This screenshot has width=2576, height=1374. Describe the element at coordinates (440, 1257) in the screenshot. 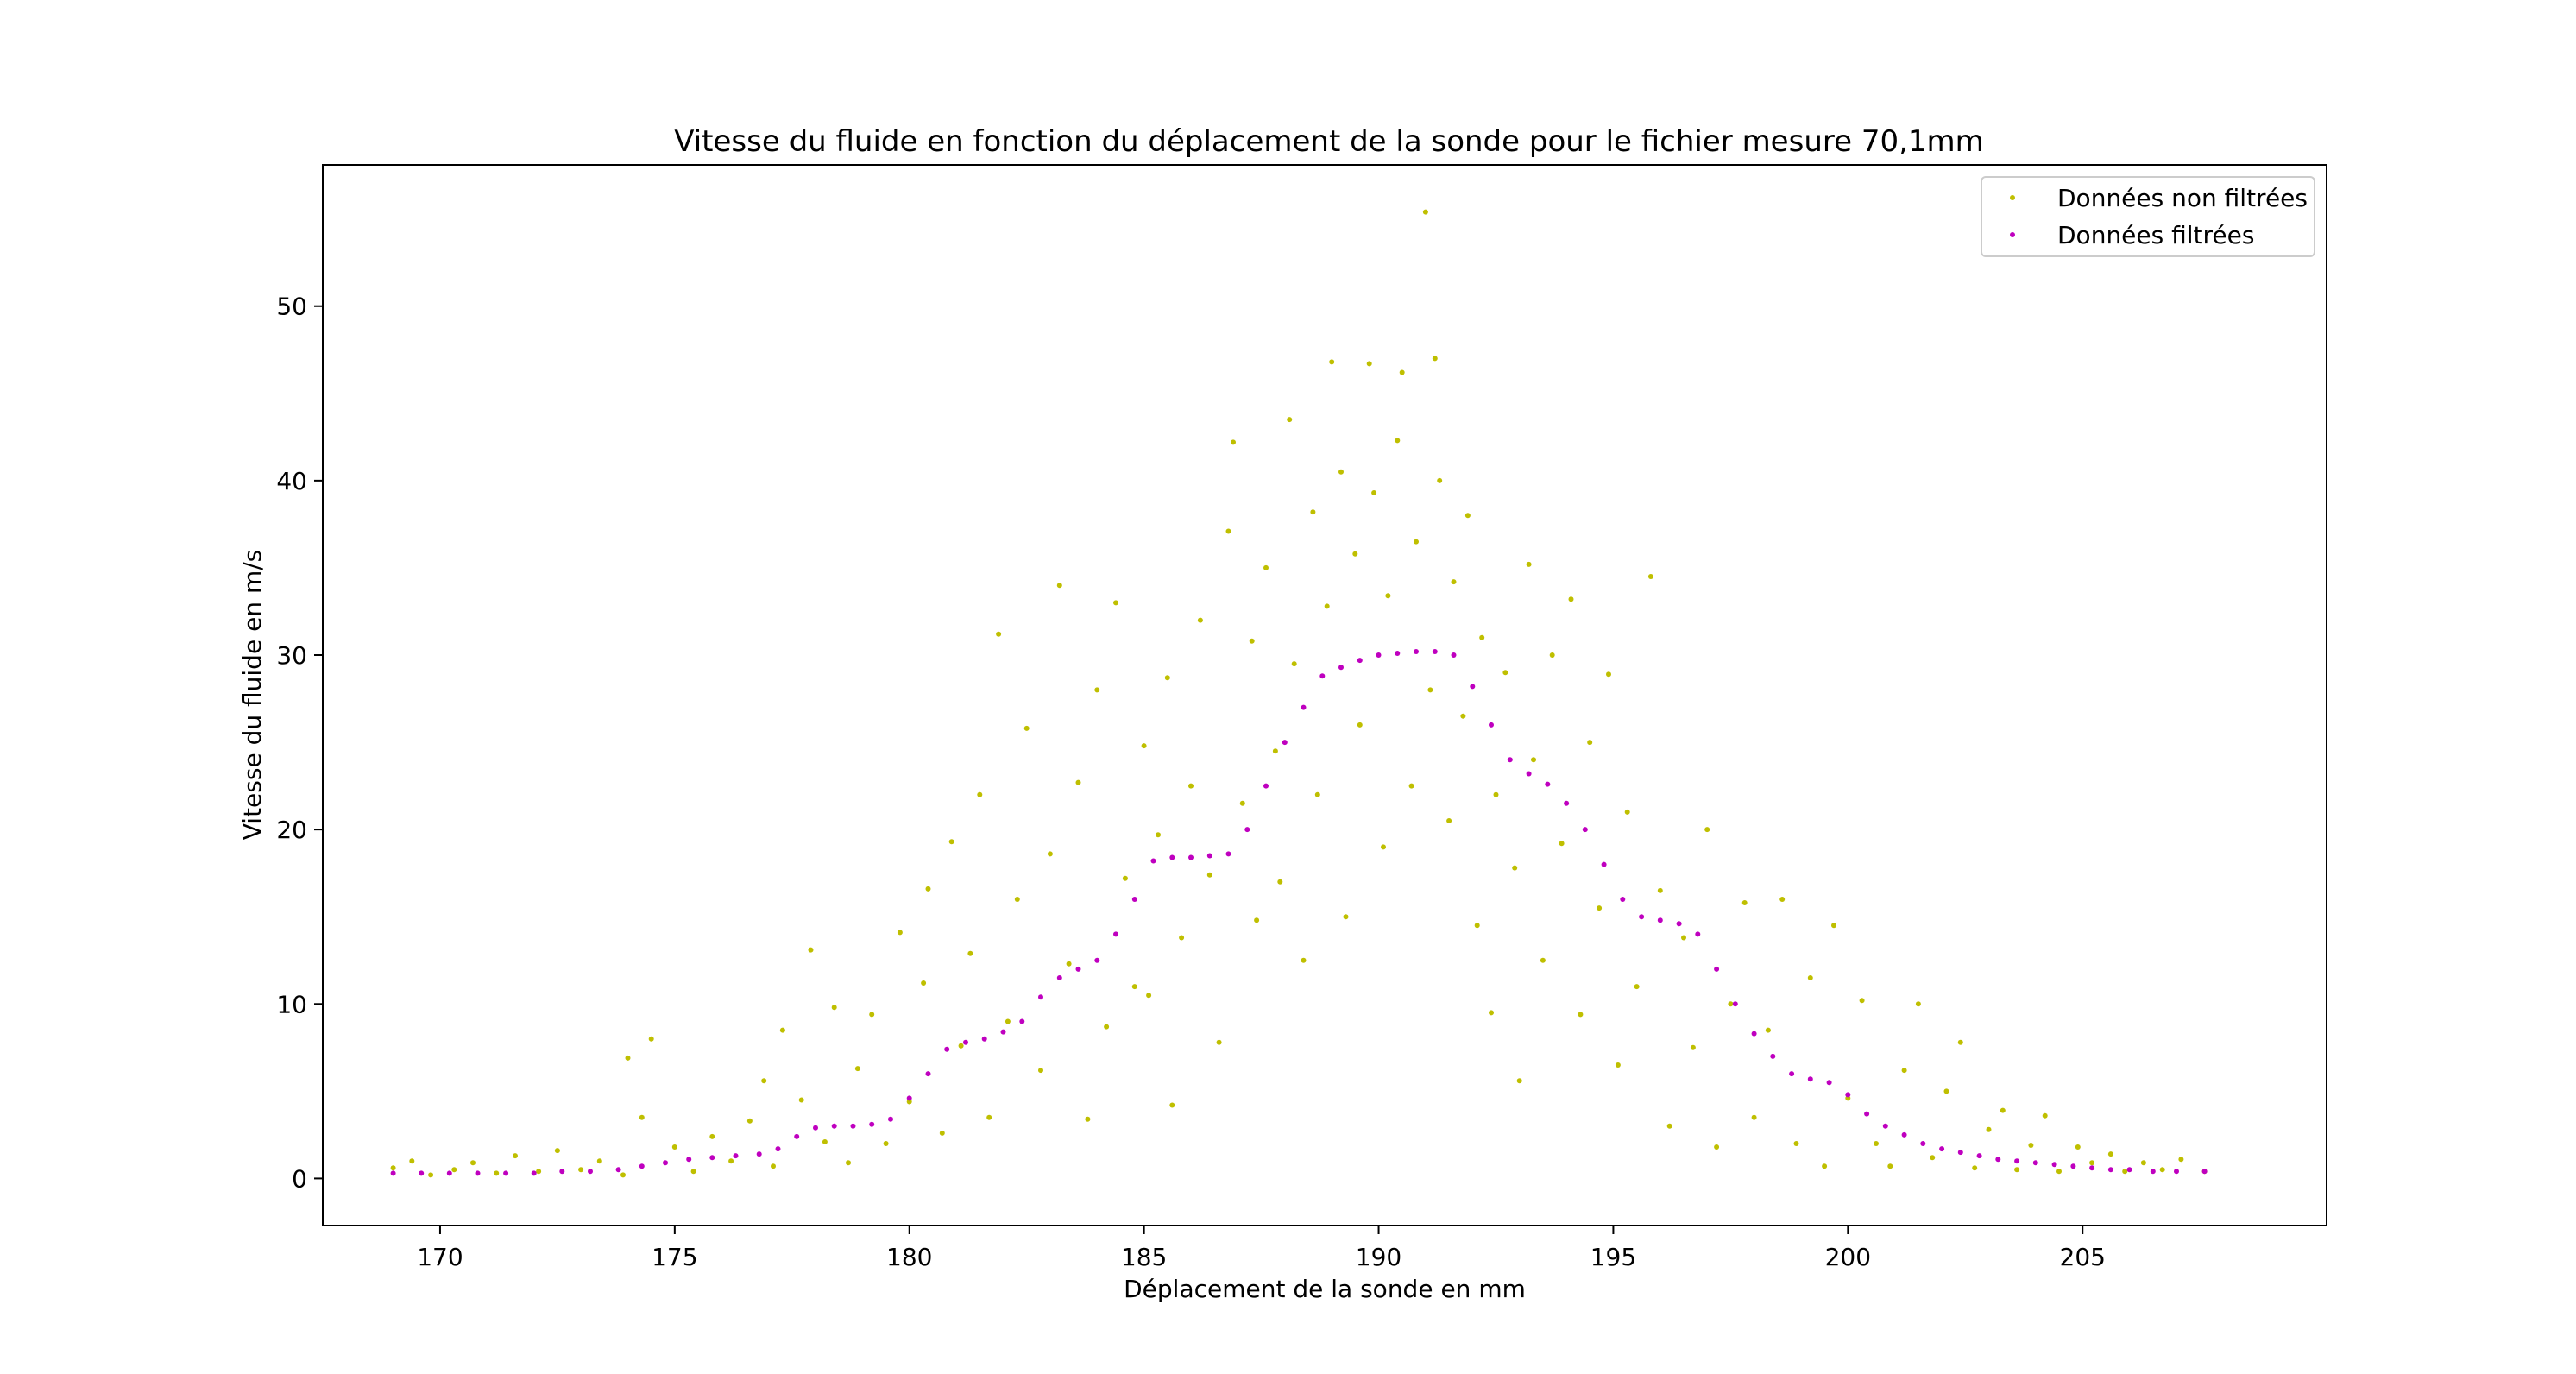

I see `x-tick-label: 170` at that location.